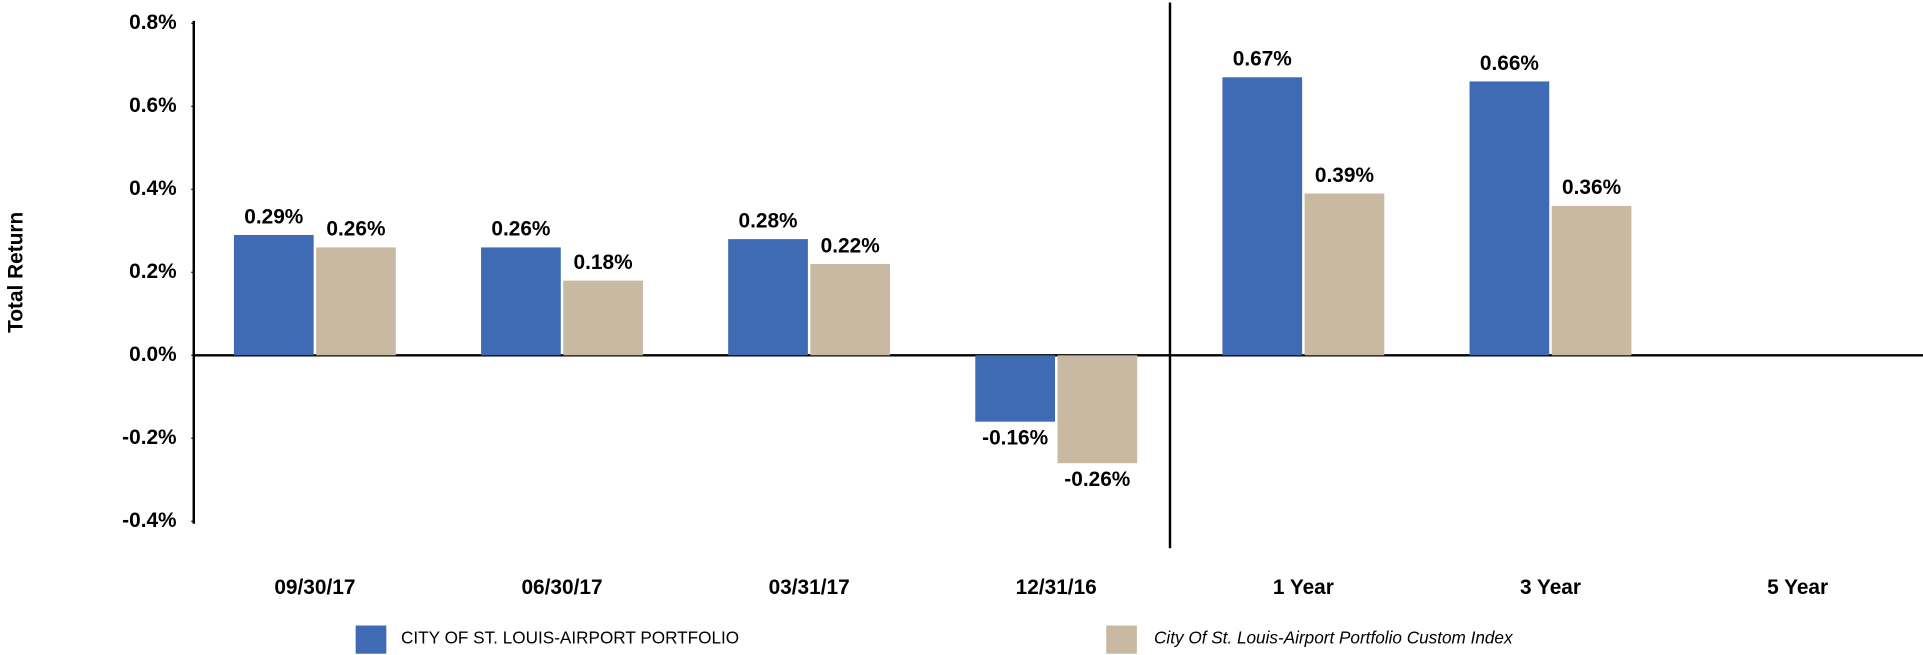 The width and height of the screenshot is (1923, 655). I want to click on x-tick-label: 1 Year, so click(1303, 587).